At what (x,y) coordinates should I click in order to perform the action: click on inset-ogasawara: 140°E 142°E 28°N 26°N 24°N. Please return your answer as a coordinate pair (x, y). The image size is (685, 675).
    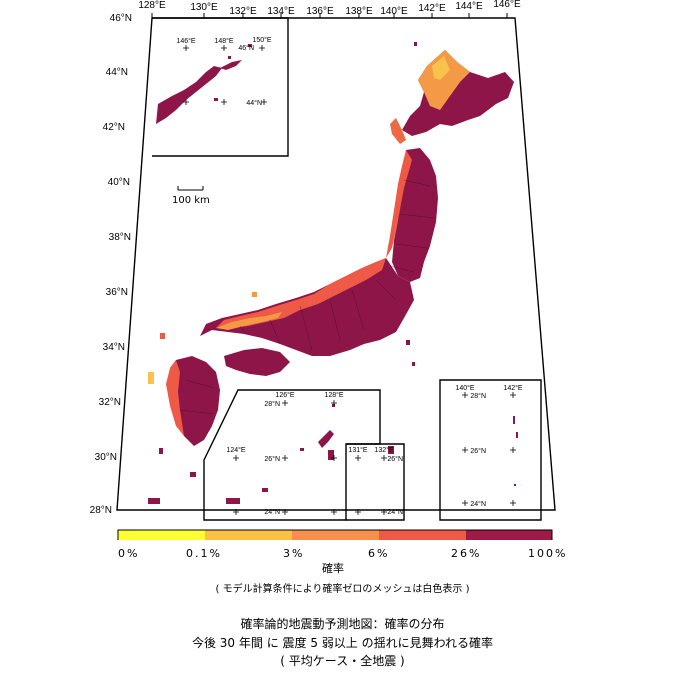
    Looking at the image, I should click on (490, 450).